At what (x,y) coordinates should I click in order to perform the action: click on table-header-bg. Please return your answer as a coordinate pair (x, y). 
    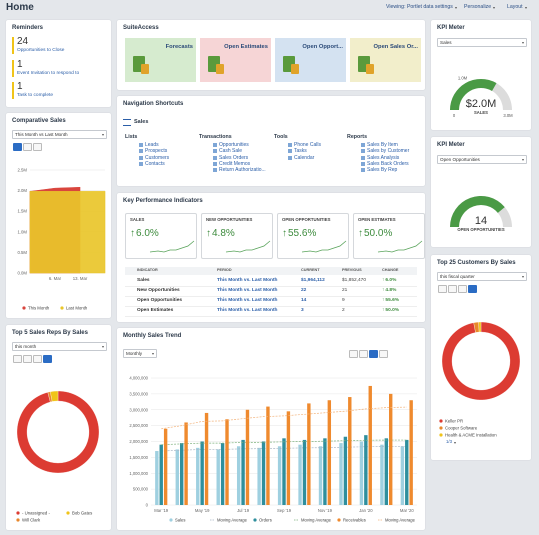
    Looking at the image, I should click on (271, 271).